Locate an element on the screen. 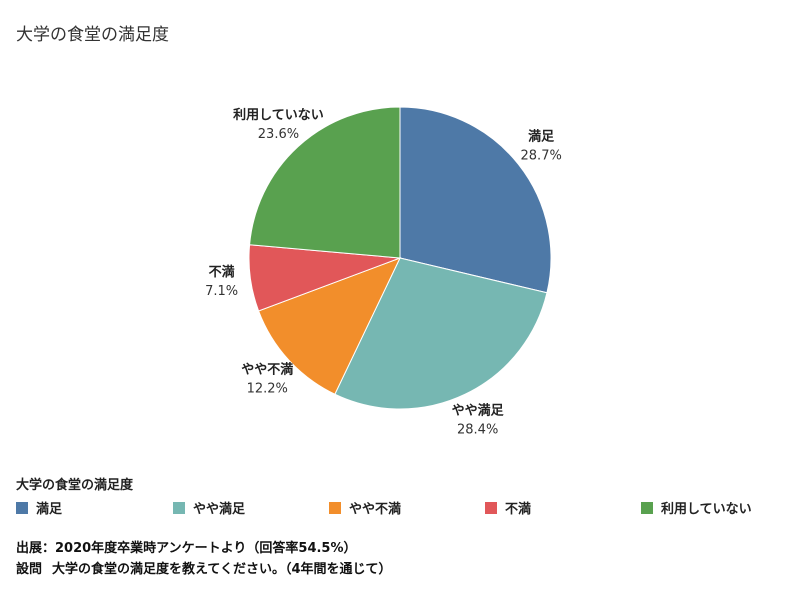 The height and width of the screenshot is (600, 800). question-text: 大学の食堂の満足度を教えてください。（4年間を通じて） is located at coordinates (222, 569).